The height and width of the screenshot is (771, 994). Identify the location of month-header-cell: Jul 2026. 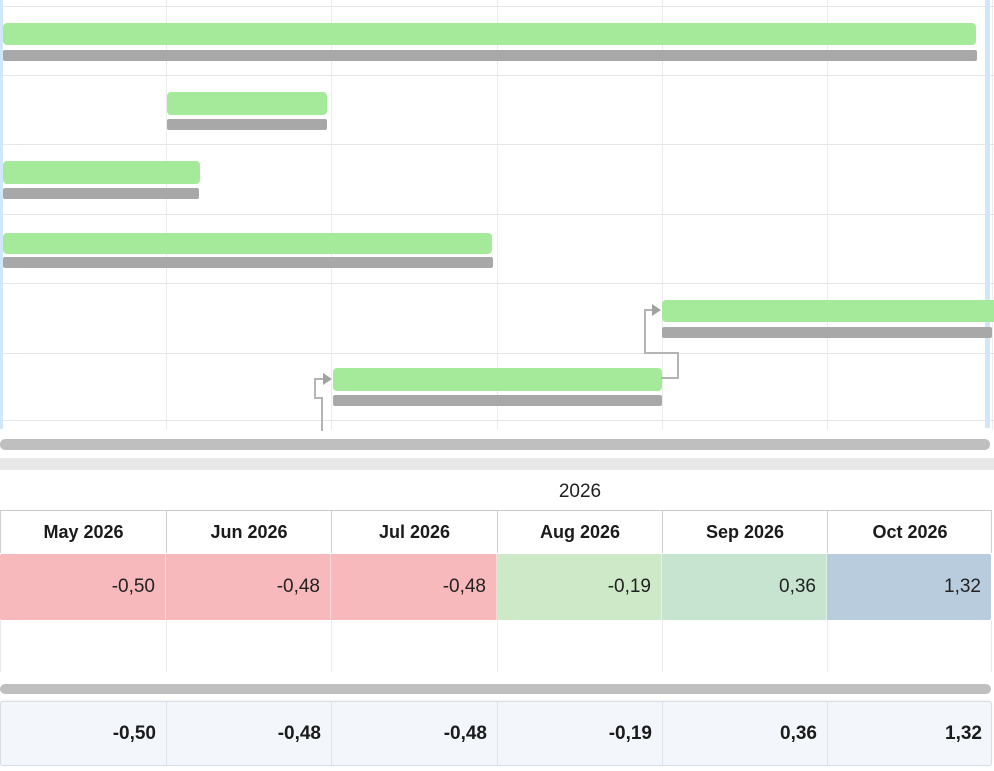
(415, 532).